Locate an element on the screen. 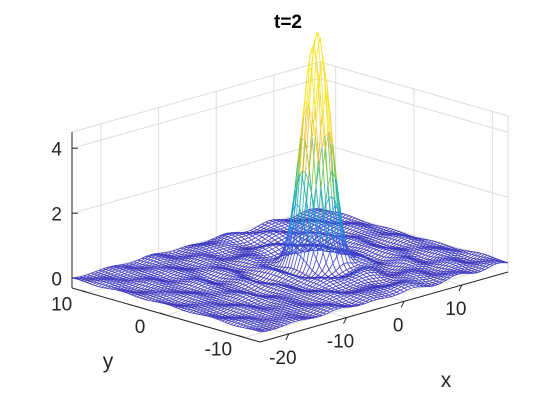  x-tick is located at coordinates (402, 304).